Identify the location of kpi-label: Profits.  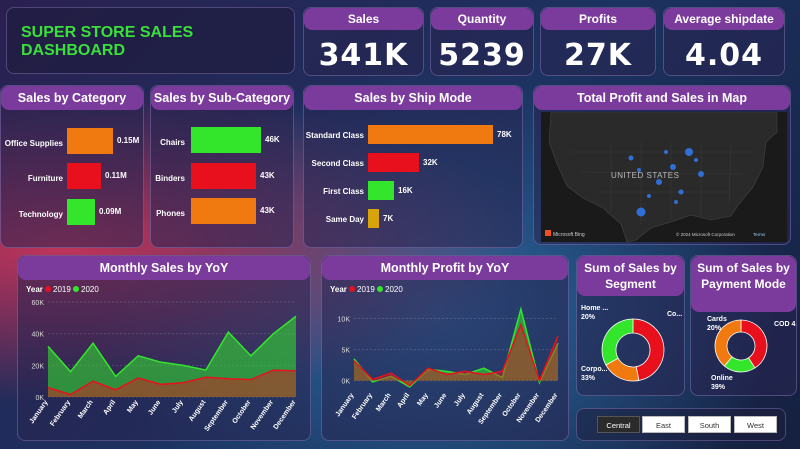
(598, 19).